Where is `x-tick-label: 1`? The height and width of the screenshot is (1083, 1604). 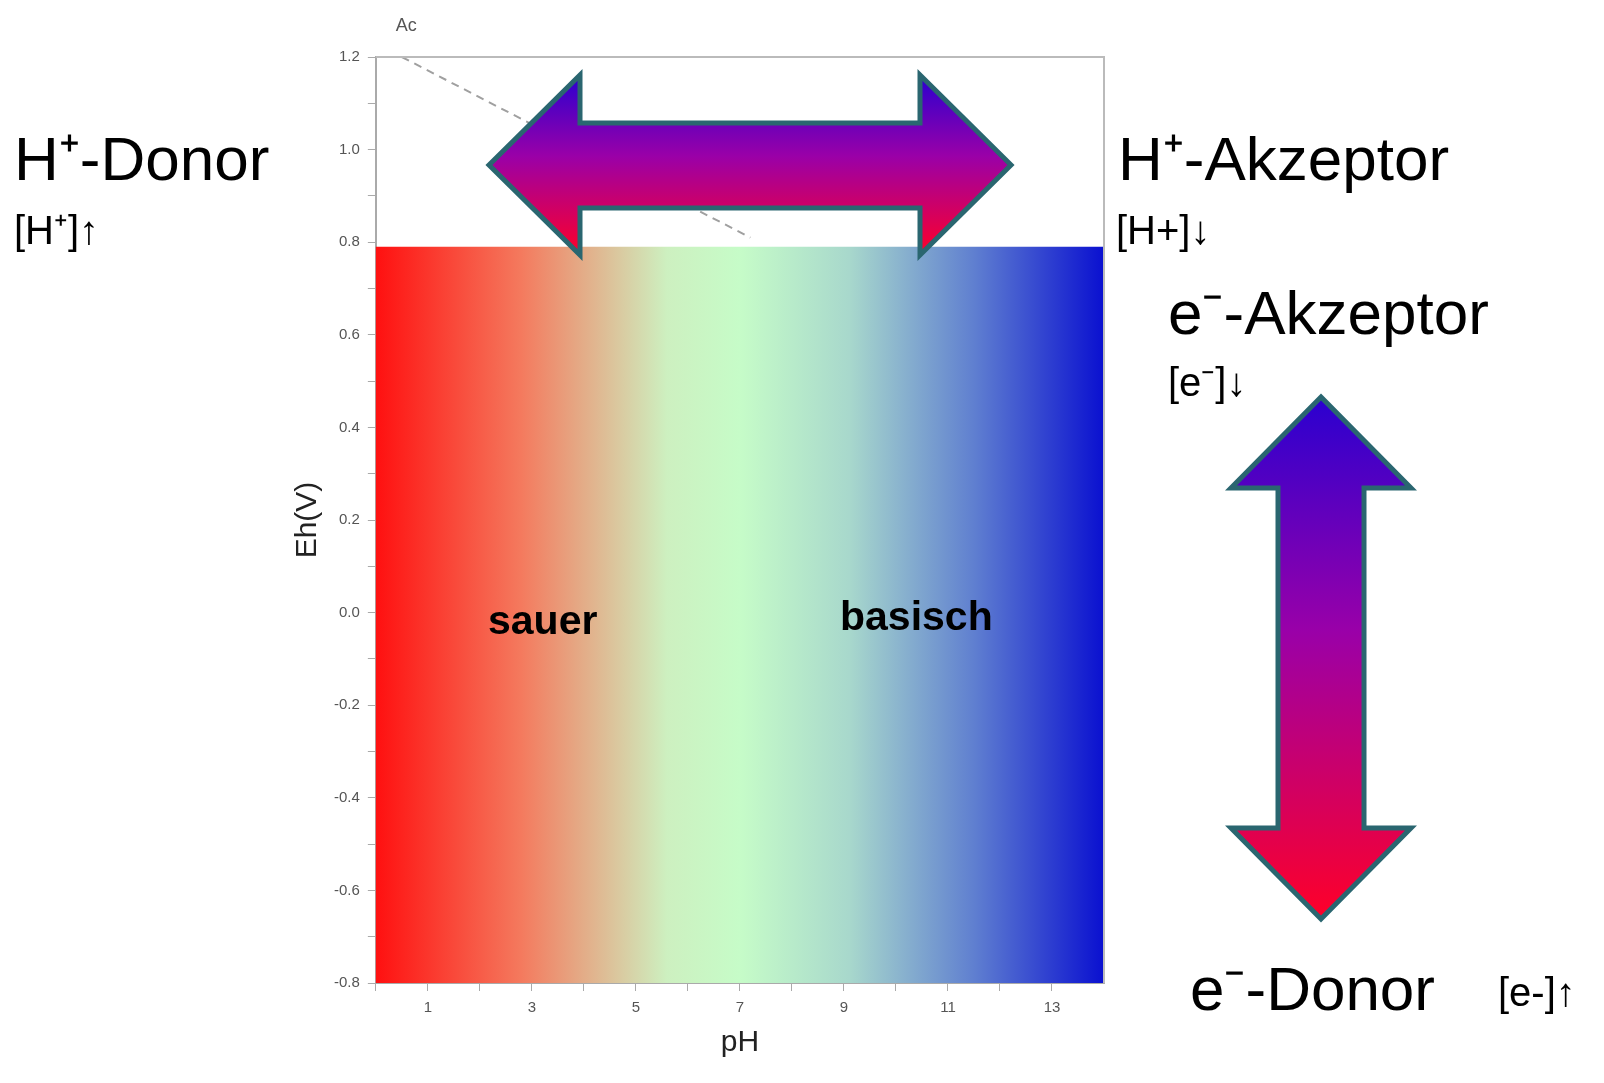
x-tick-label: 1 is located at coordinates (428, 1007).